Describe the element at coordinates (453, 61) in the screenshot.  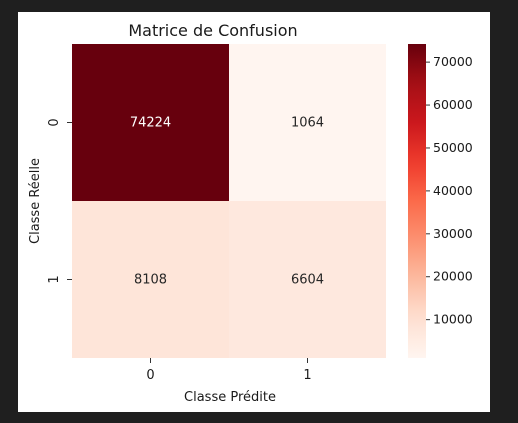
I see `colorbar-tick-label: 70000` at that location.